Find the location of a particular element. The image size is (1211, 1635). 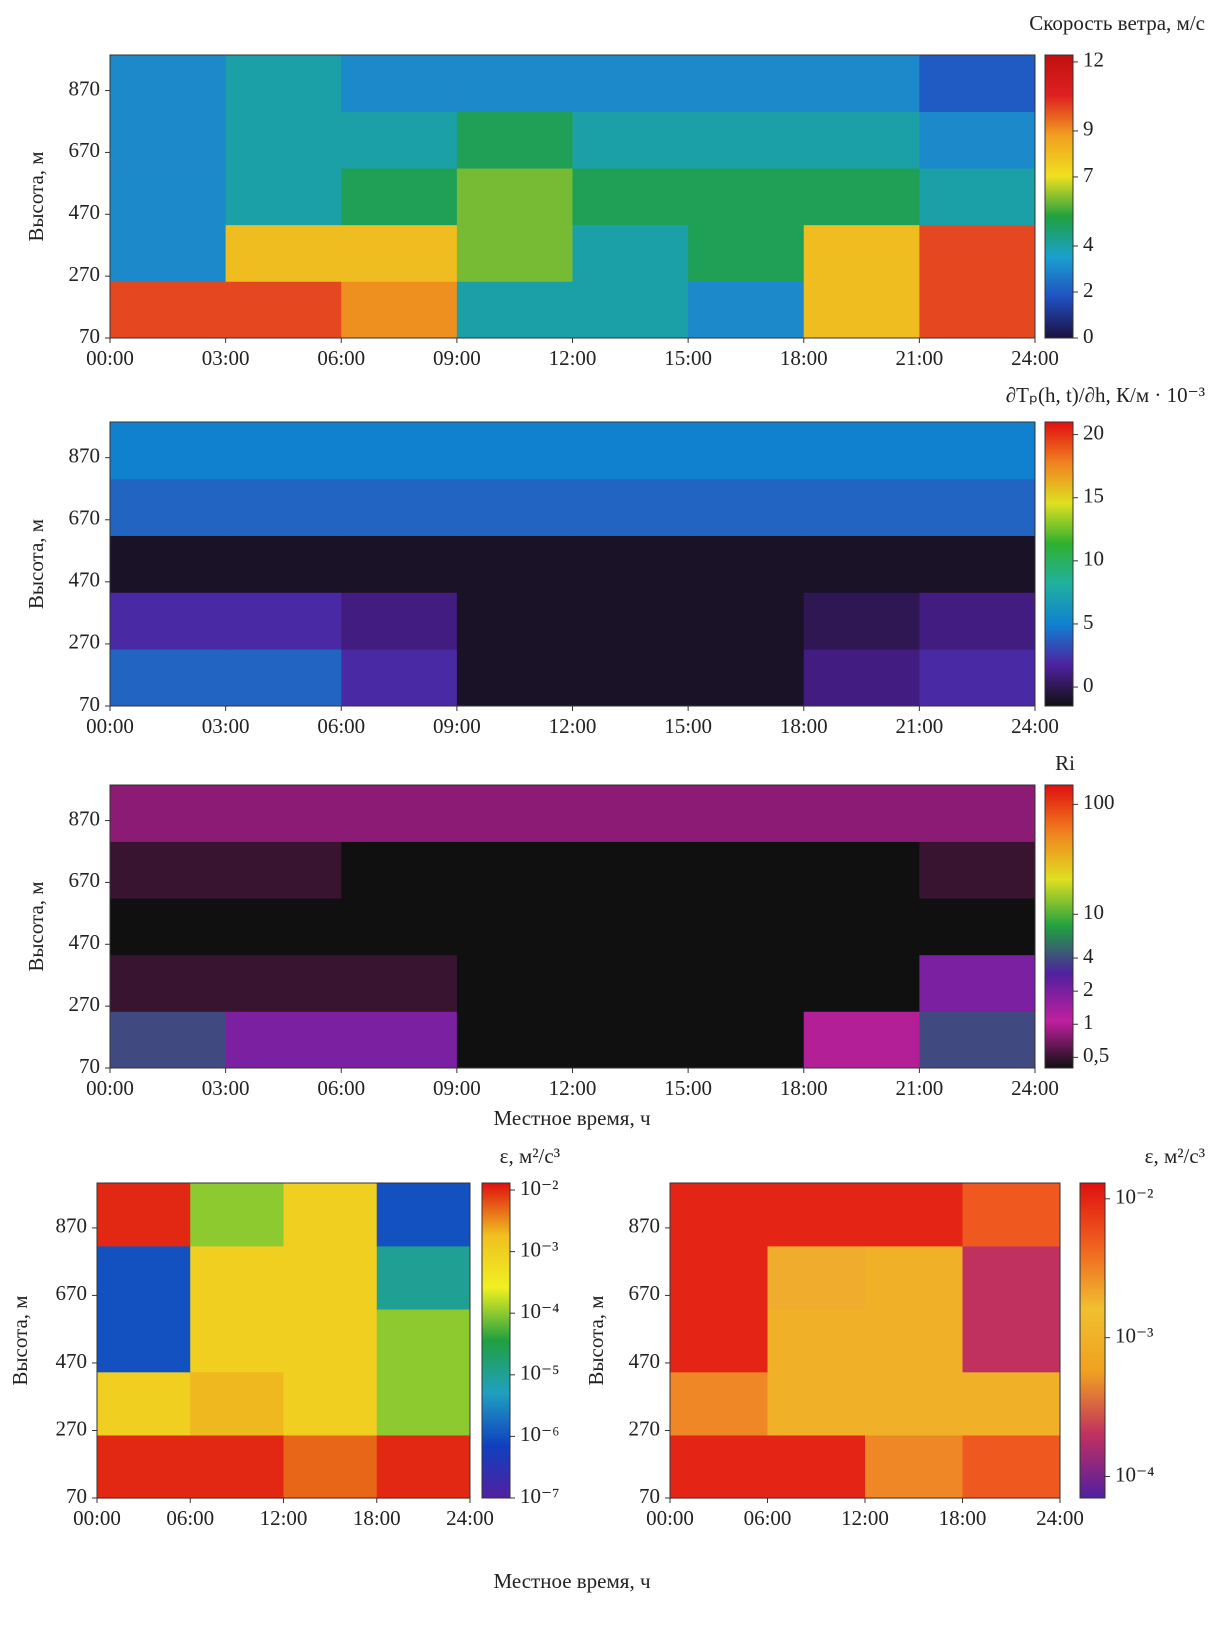

y-tick-label: 70 is located at coordinates (89, 1066).